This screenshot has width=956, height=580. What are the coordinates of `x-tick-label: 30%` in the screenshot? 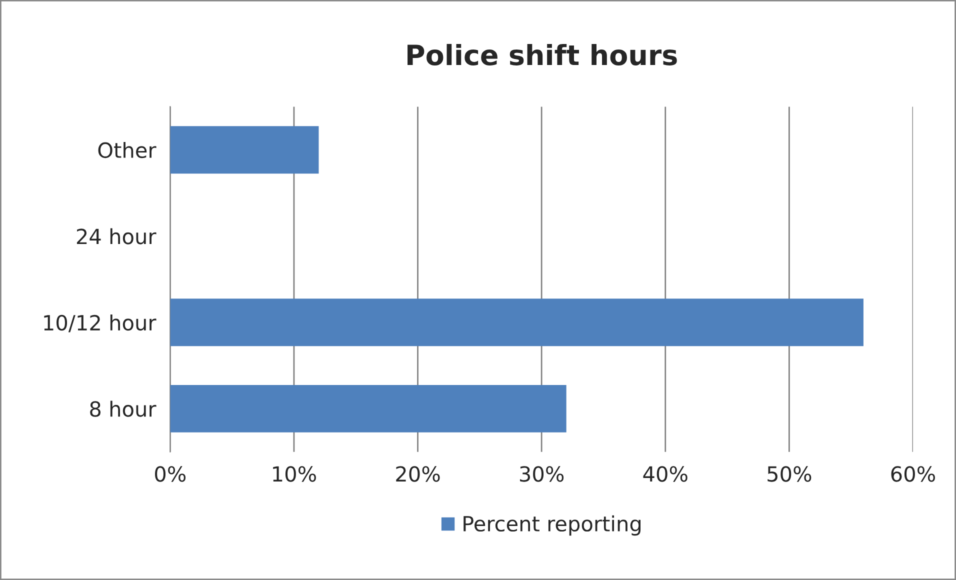 It's located at (542, 474).